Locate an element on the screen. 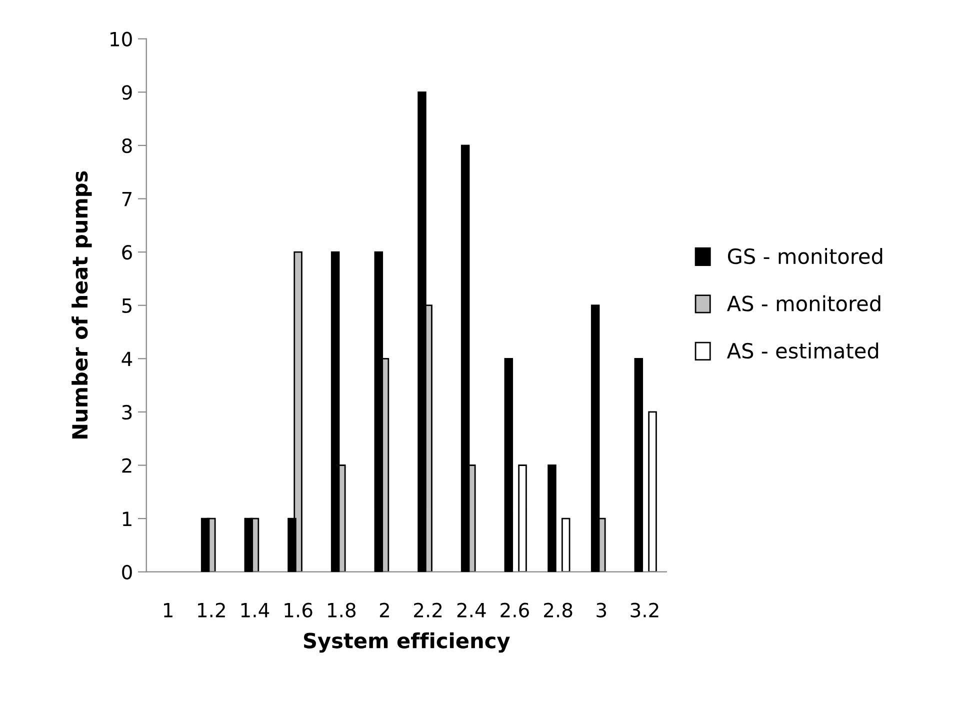 Image resolution: width=963 pixels, height=706 pixels. x-tick-label: 1.6 is located at coordinates (298, 610).